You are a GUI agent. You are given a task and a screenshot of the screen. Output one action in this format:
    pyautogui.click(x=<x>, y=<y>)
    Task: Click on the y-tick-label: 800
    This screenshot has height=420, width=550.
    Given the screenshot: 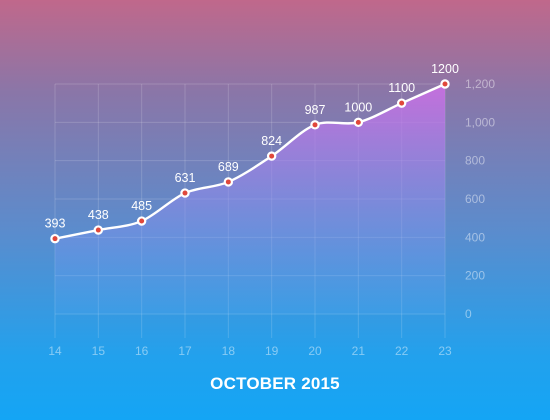 What is the action you would take?
    pyautogui.click(x=475, y=161)
    